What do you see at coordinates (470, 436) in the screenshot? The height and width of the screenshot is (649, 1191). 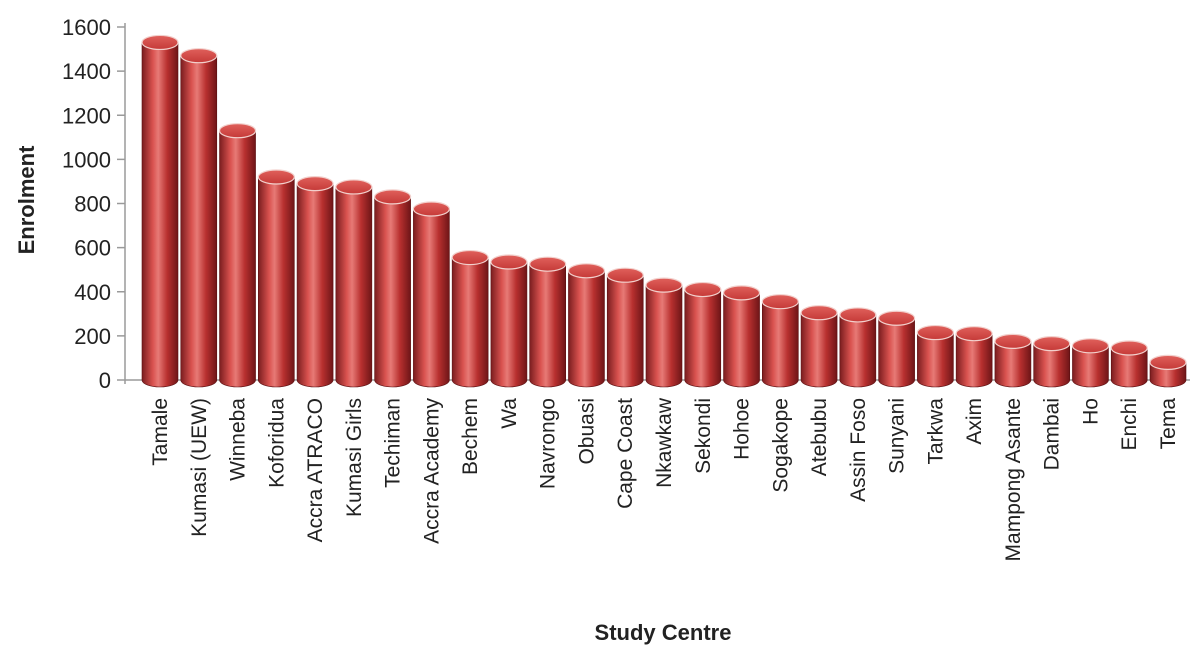 I see `x-tick-label: Bechem` at bounding box center [470, 436].